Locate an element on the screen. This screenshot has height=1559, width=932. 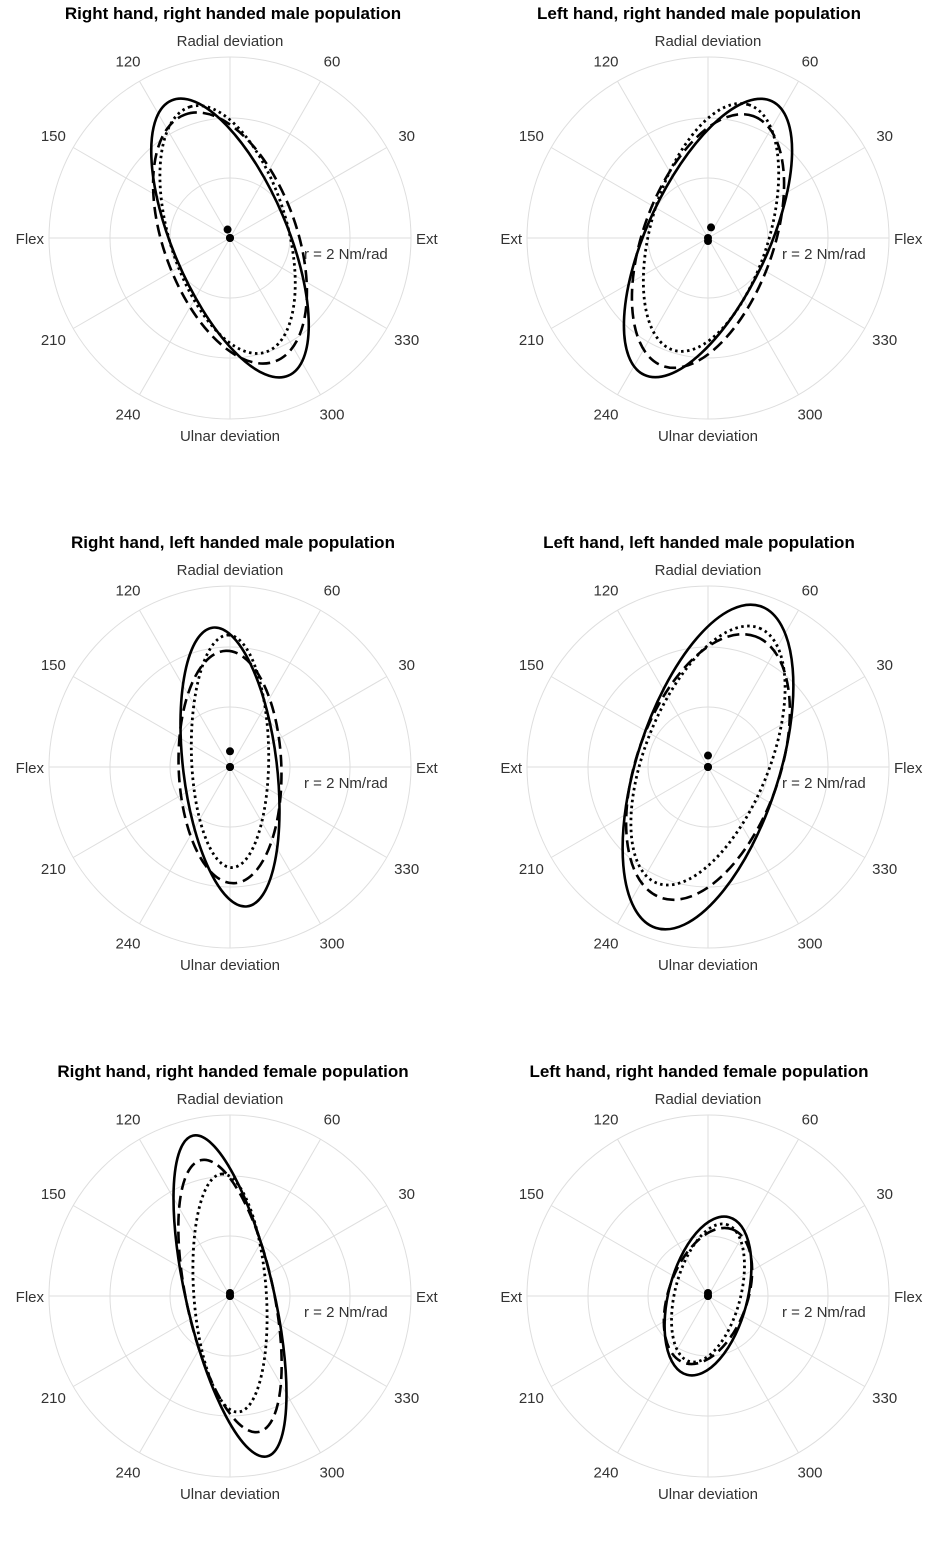
panel-title: Left hand, left handed male population is located at coordinates (699, 542).